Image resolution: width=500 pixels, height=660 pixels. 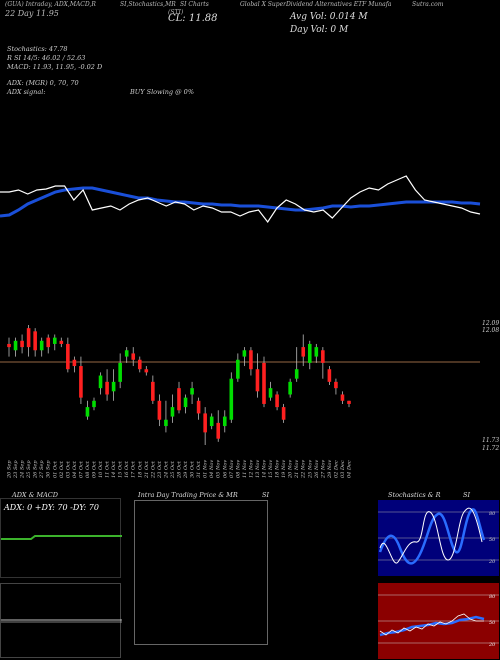 What do you see at coordinates (179, 385) in the screenshot?
I see `candles` at bounding box center [179, 385].